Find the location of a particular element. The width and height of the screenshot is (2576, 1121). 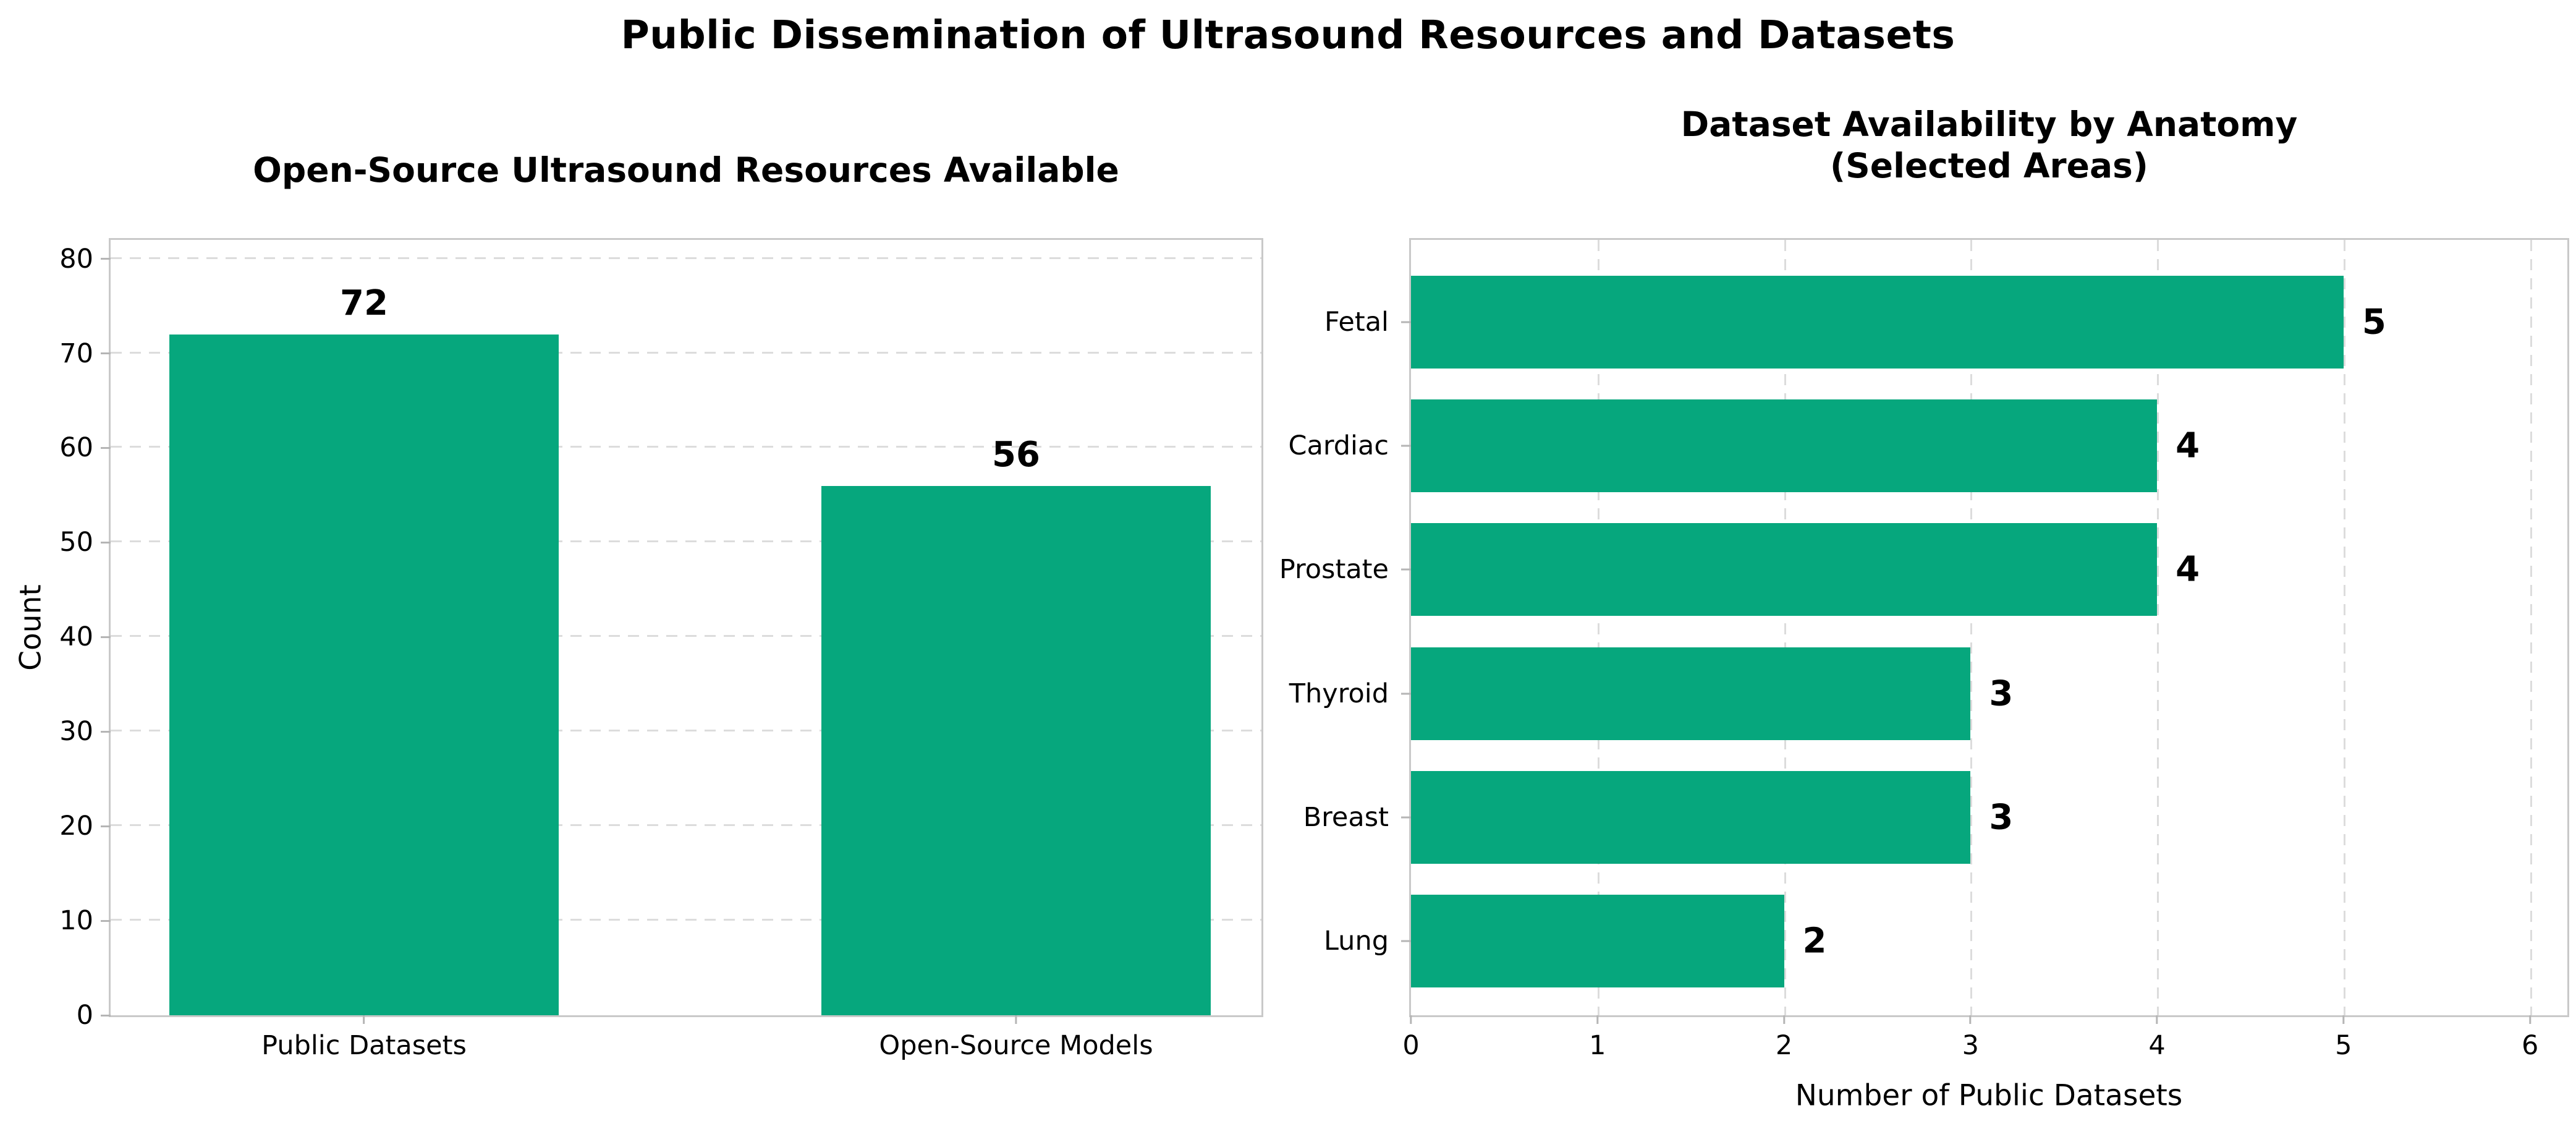

bar-value-label: 2 is located at coordinates (1814, 941).